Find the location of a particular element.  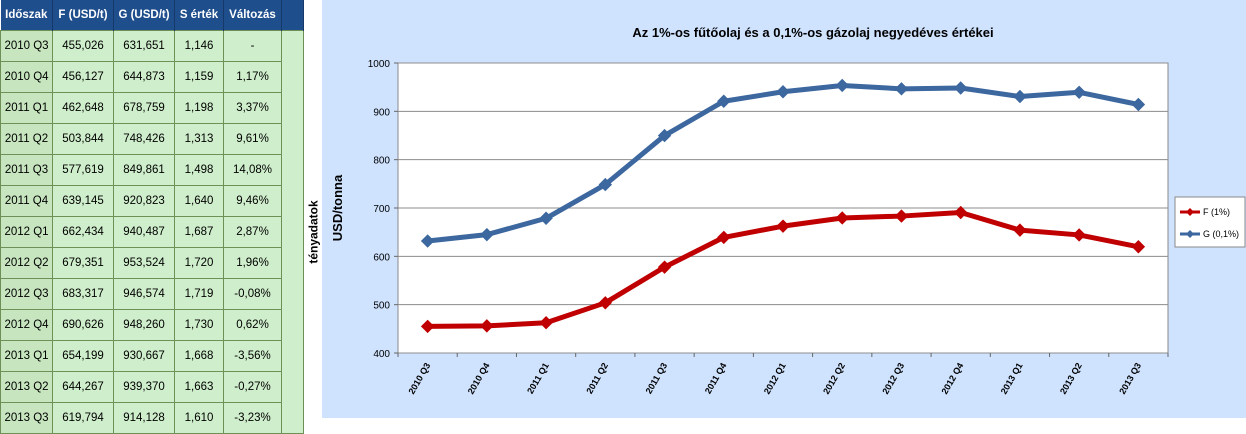

period-cell: 2012 Q4 is located at coordinates (26, 325).